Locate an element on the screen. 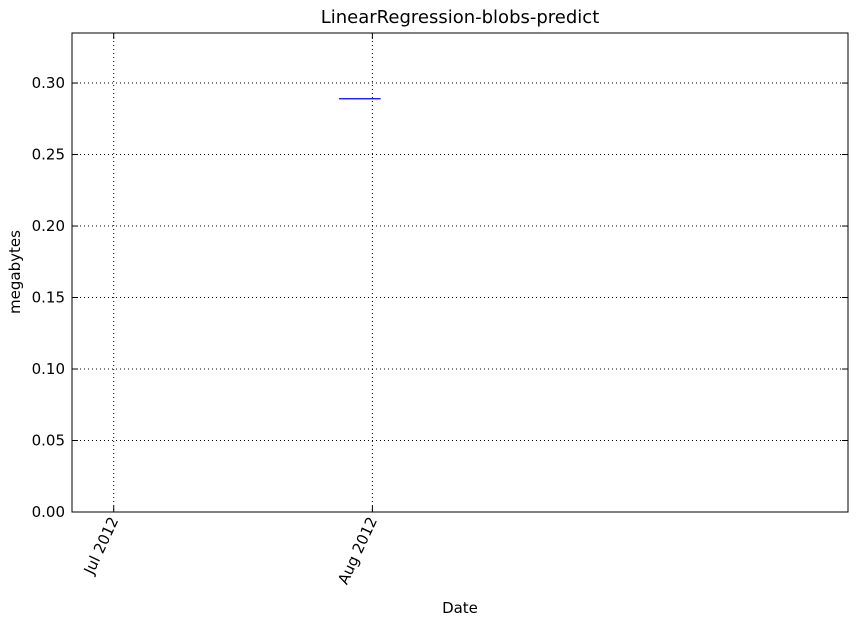 This screenshot has height=624, width=857. y-tick-label: 0.15 is located at coordinates (48, 298).